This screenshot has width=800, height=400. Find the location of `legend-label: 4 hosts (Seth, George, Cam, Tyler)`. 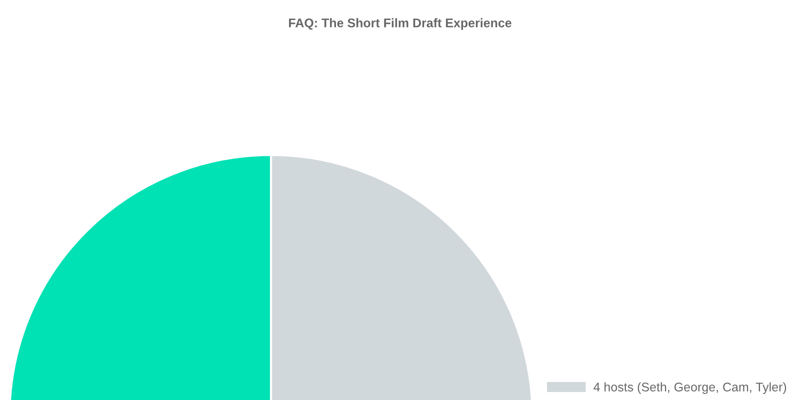

legend-label: 4 hosts (Seth, George, Cam, Tyler) is located at coordinates (690, 388).